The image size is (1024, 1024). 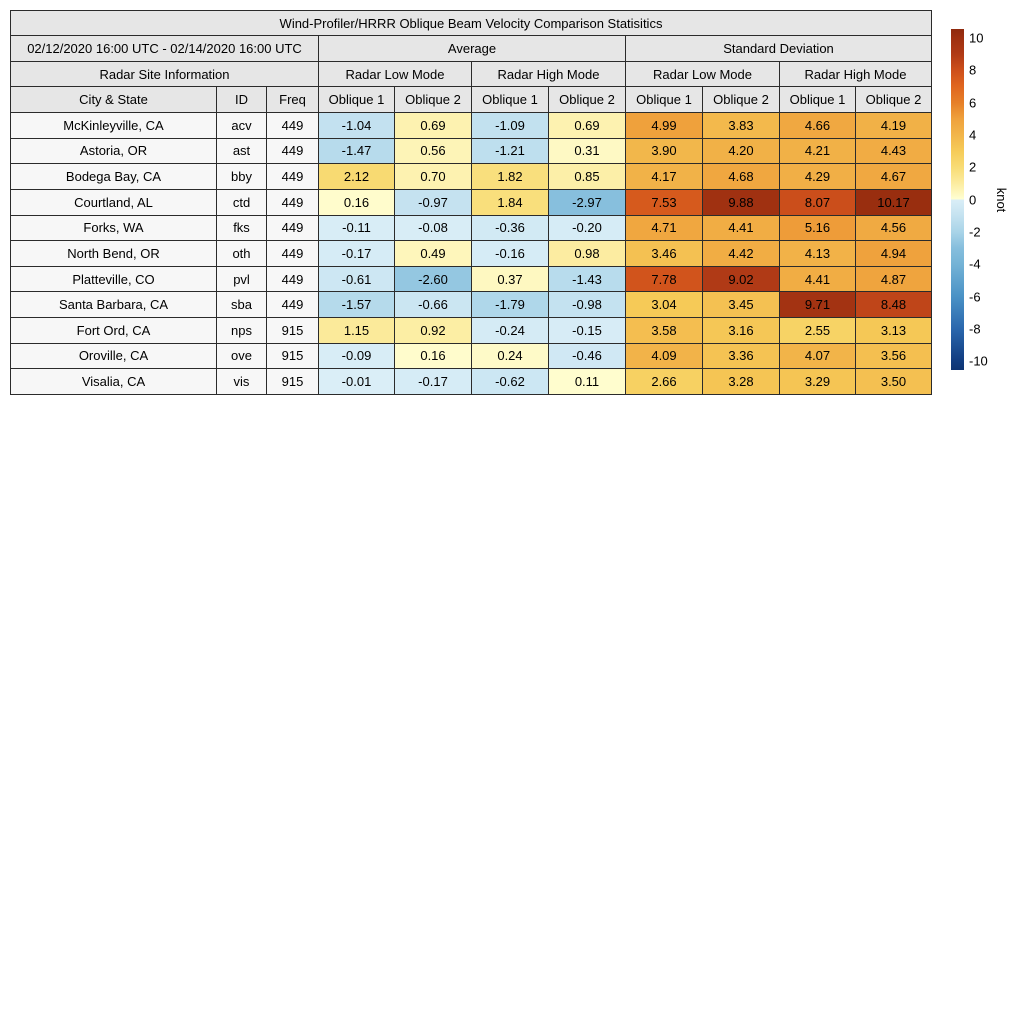 What do you see at coordinates (817, 356) in the screenshot?
I see `value-cell: 4.07` at bounding box center [817, 356].